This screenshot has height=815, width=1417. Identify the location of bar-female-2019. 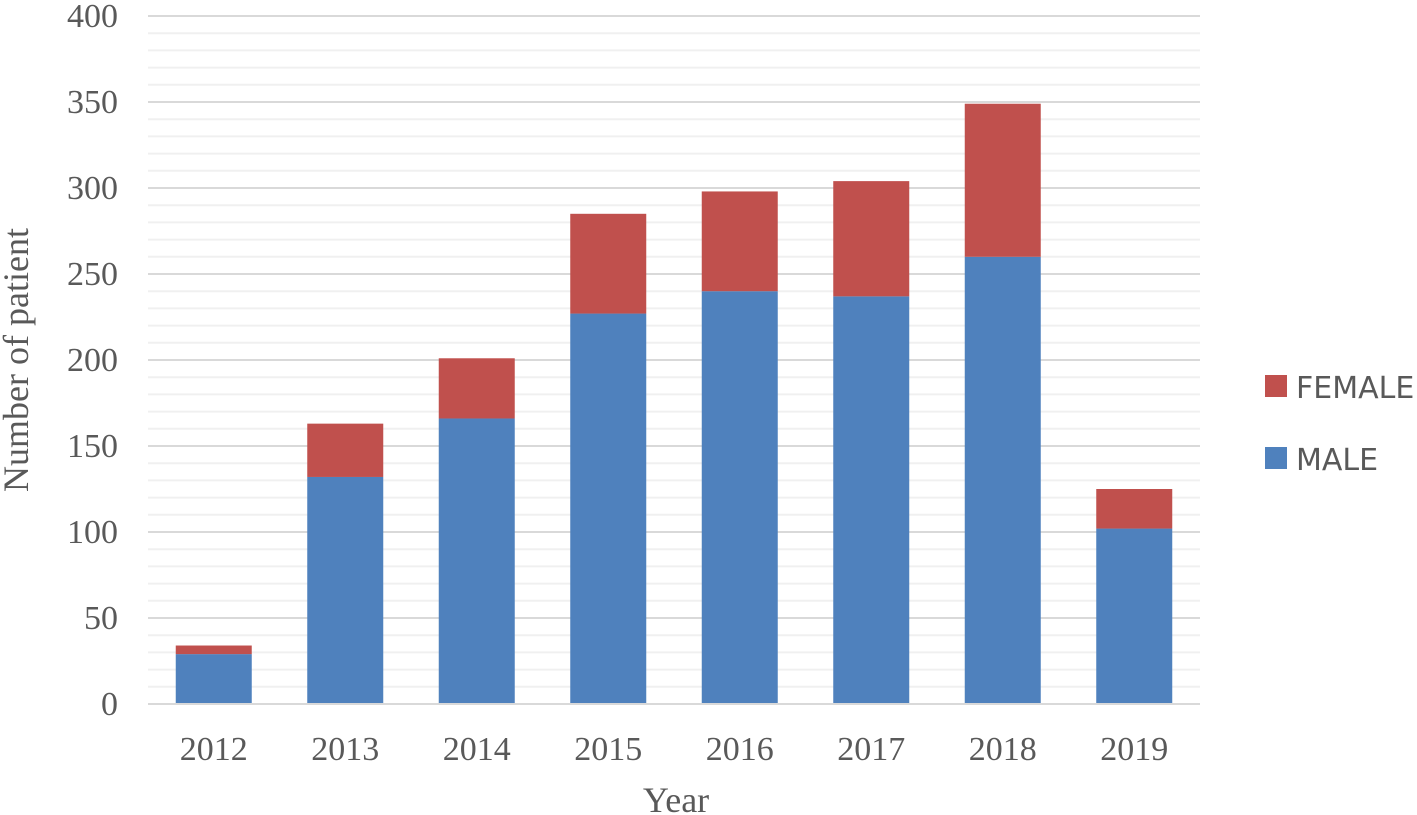
(1134, 509).